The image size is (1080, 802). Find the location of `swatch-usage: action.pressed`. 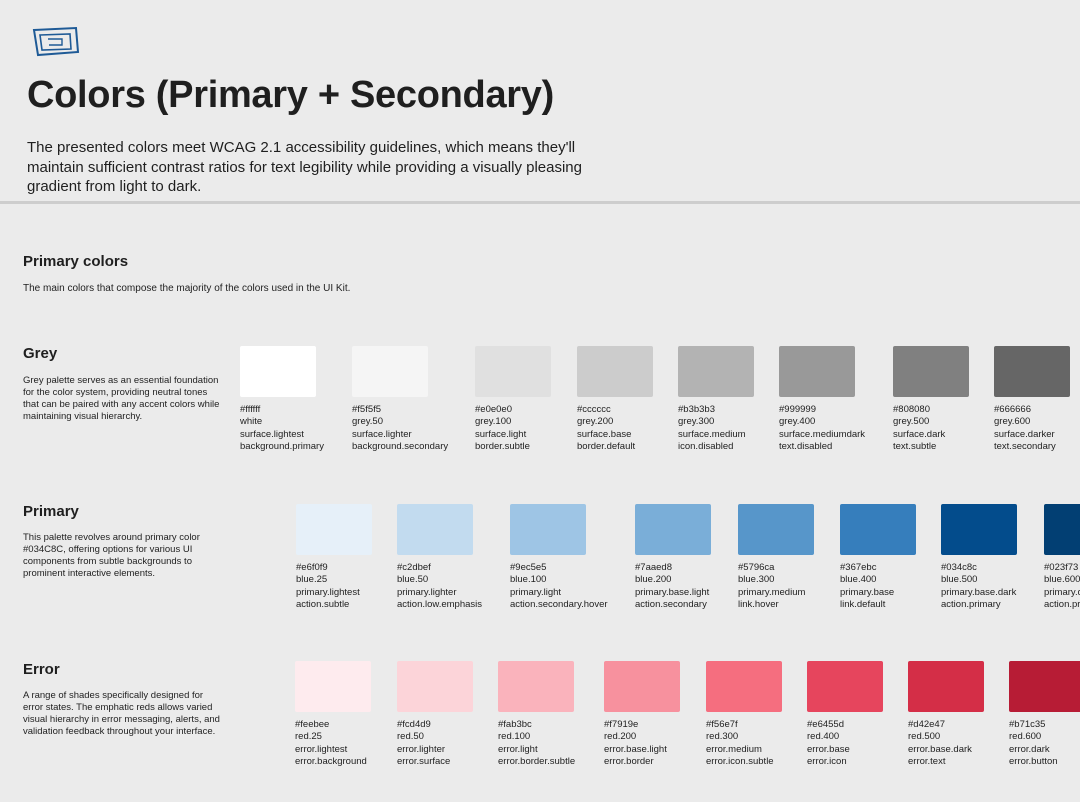

swatch-usage: action.pressed is located at coordinates (1062, 604).